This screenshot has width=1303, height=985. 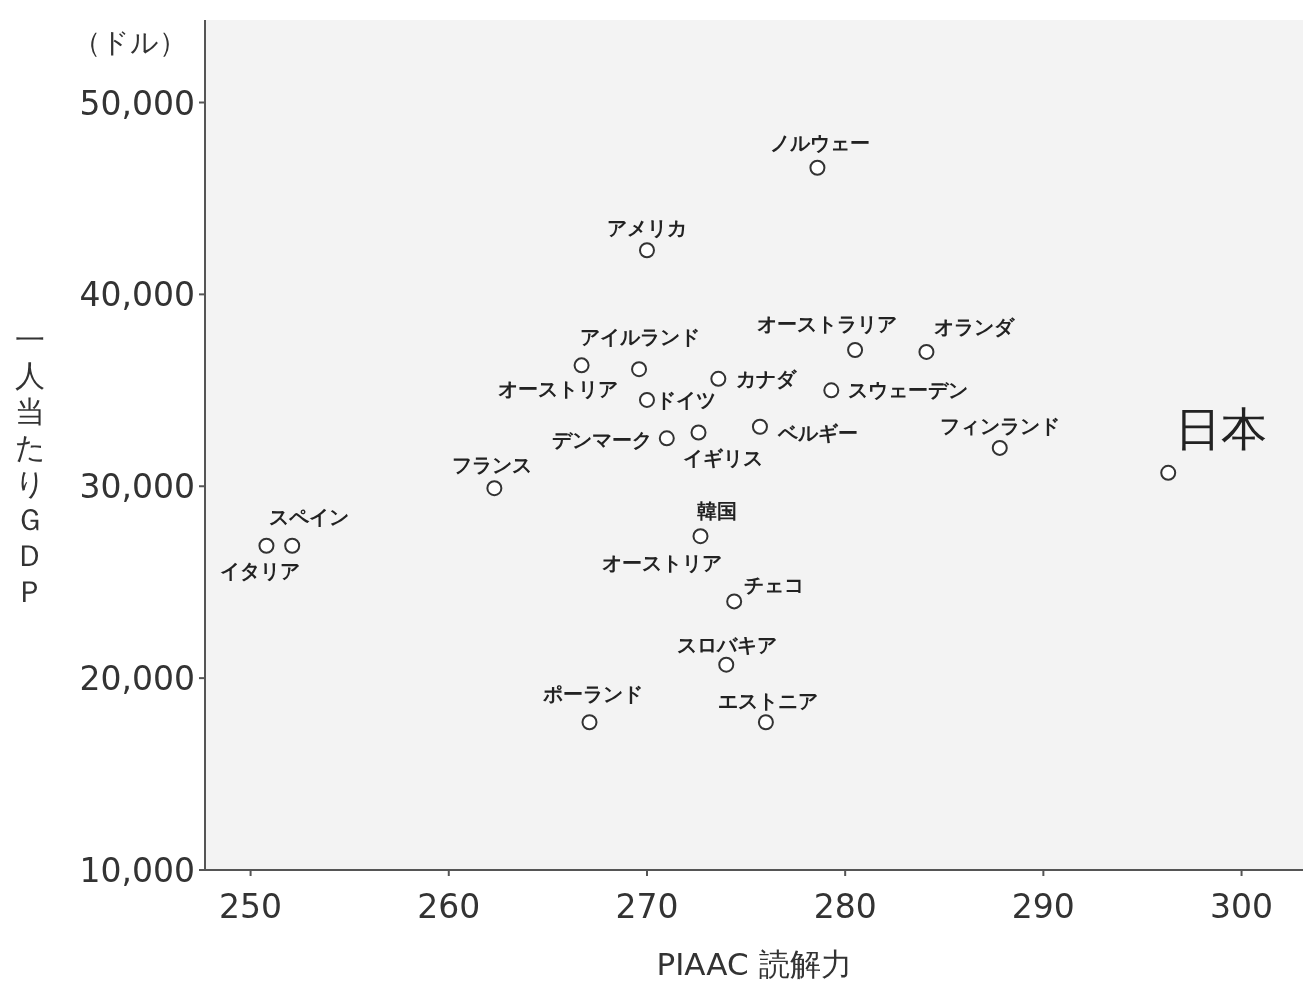 I want to click on y-tick-label: 30,000, so click(x=137, y=487).